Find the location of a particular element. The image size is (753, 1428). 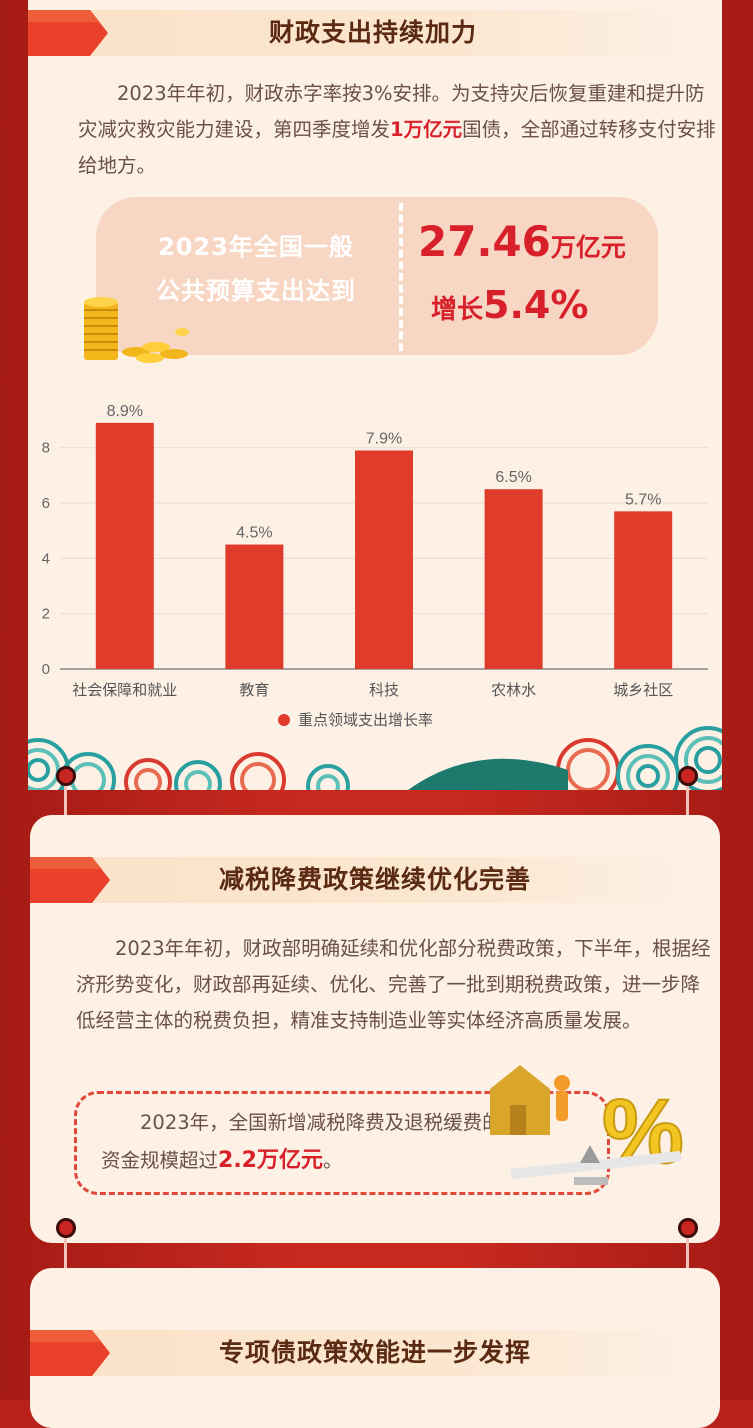

stat-label-line2: 公共预算支出达到 is located at coordinates (256, 291).